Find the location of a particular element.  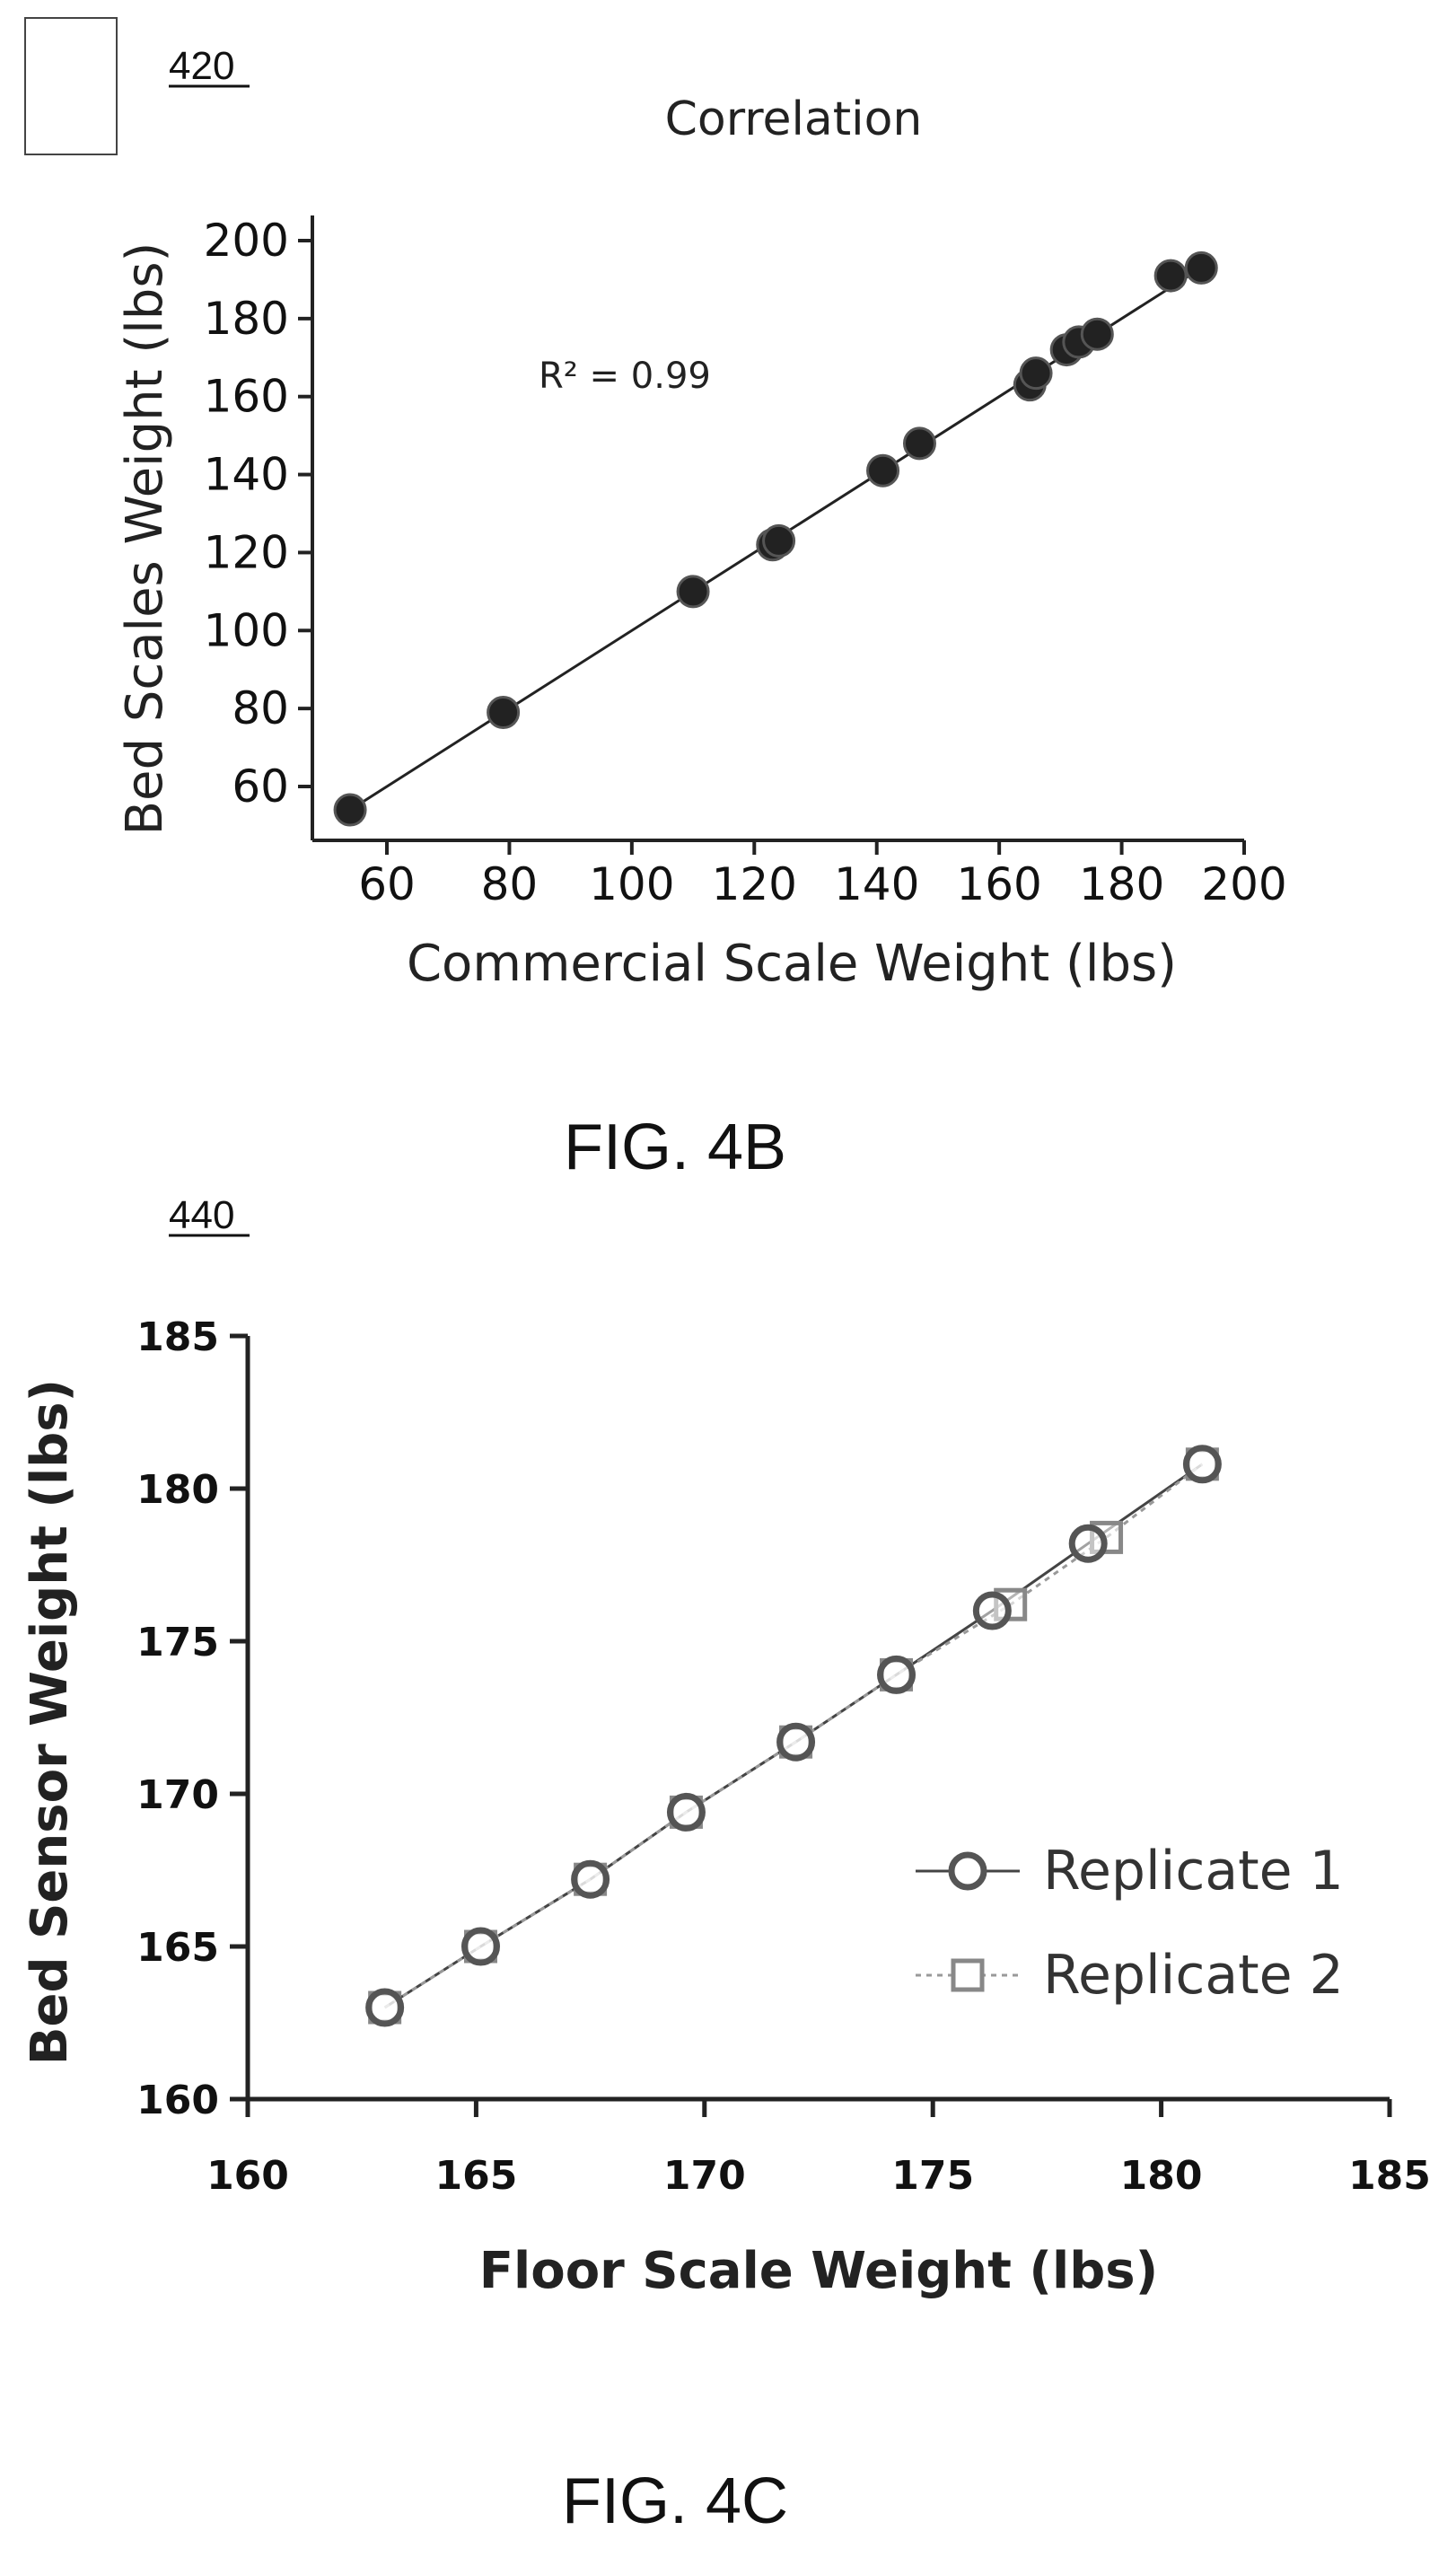

chart-b-x-tick-label: 180 is located at coordinates (1121, 884).